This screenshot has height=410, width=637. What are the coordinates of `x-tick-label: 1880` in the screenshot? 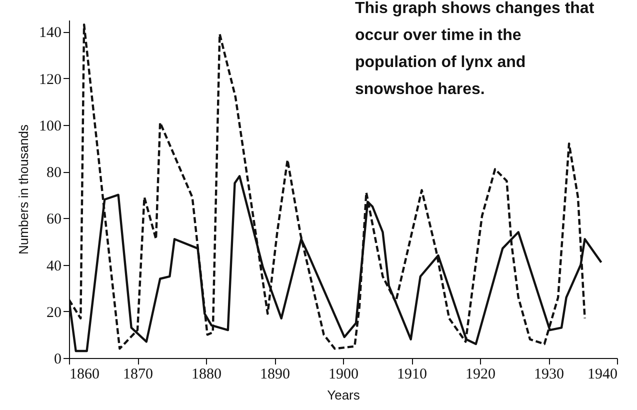 It's located at (207, 374).